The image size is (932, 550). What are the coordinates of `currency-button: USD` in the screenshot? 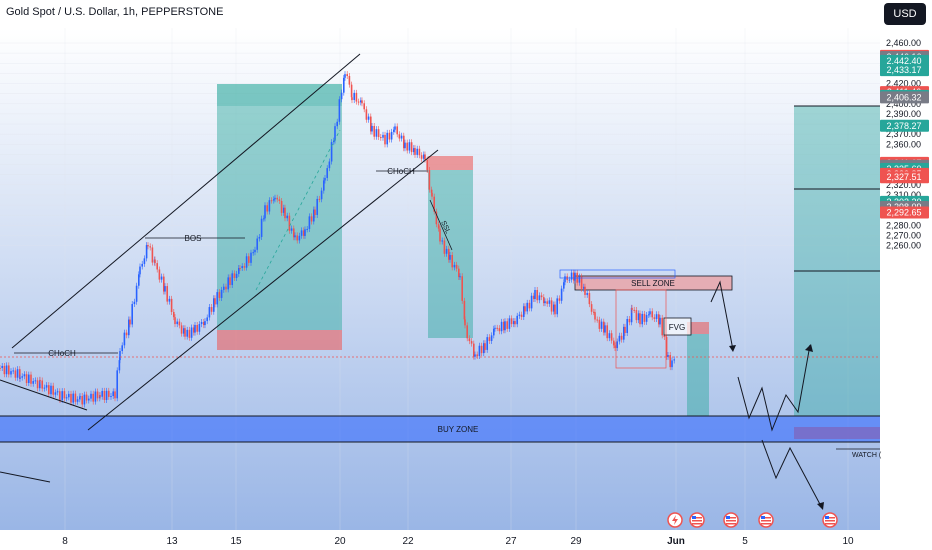 It's located at (905, 14).